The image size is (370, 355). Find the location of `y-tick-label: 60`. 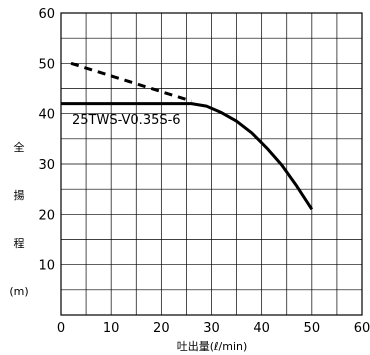

y-tick-label: 60 is located at coordinates (46, 14).